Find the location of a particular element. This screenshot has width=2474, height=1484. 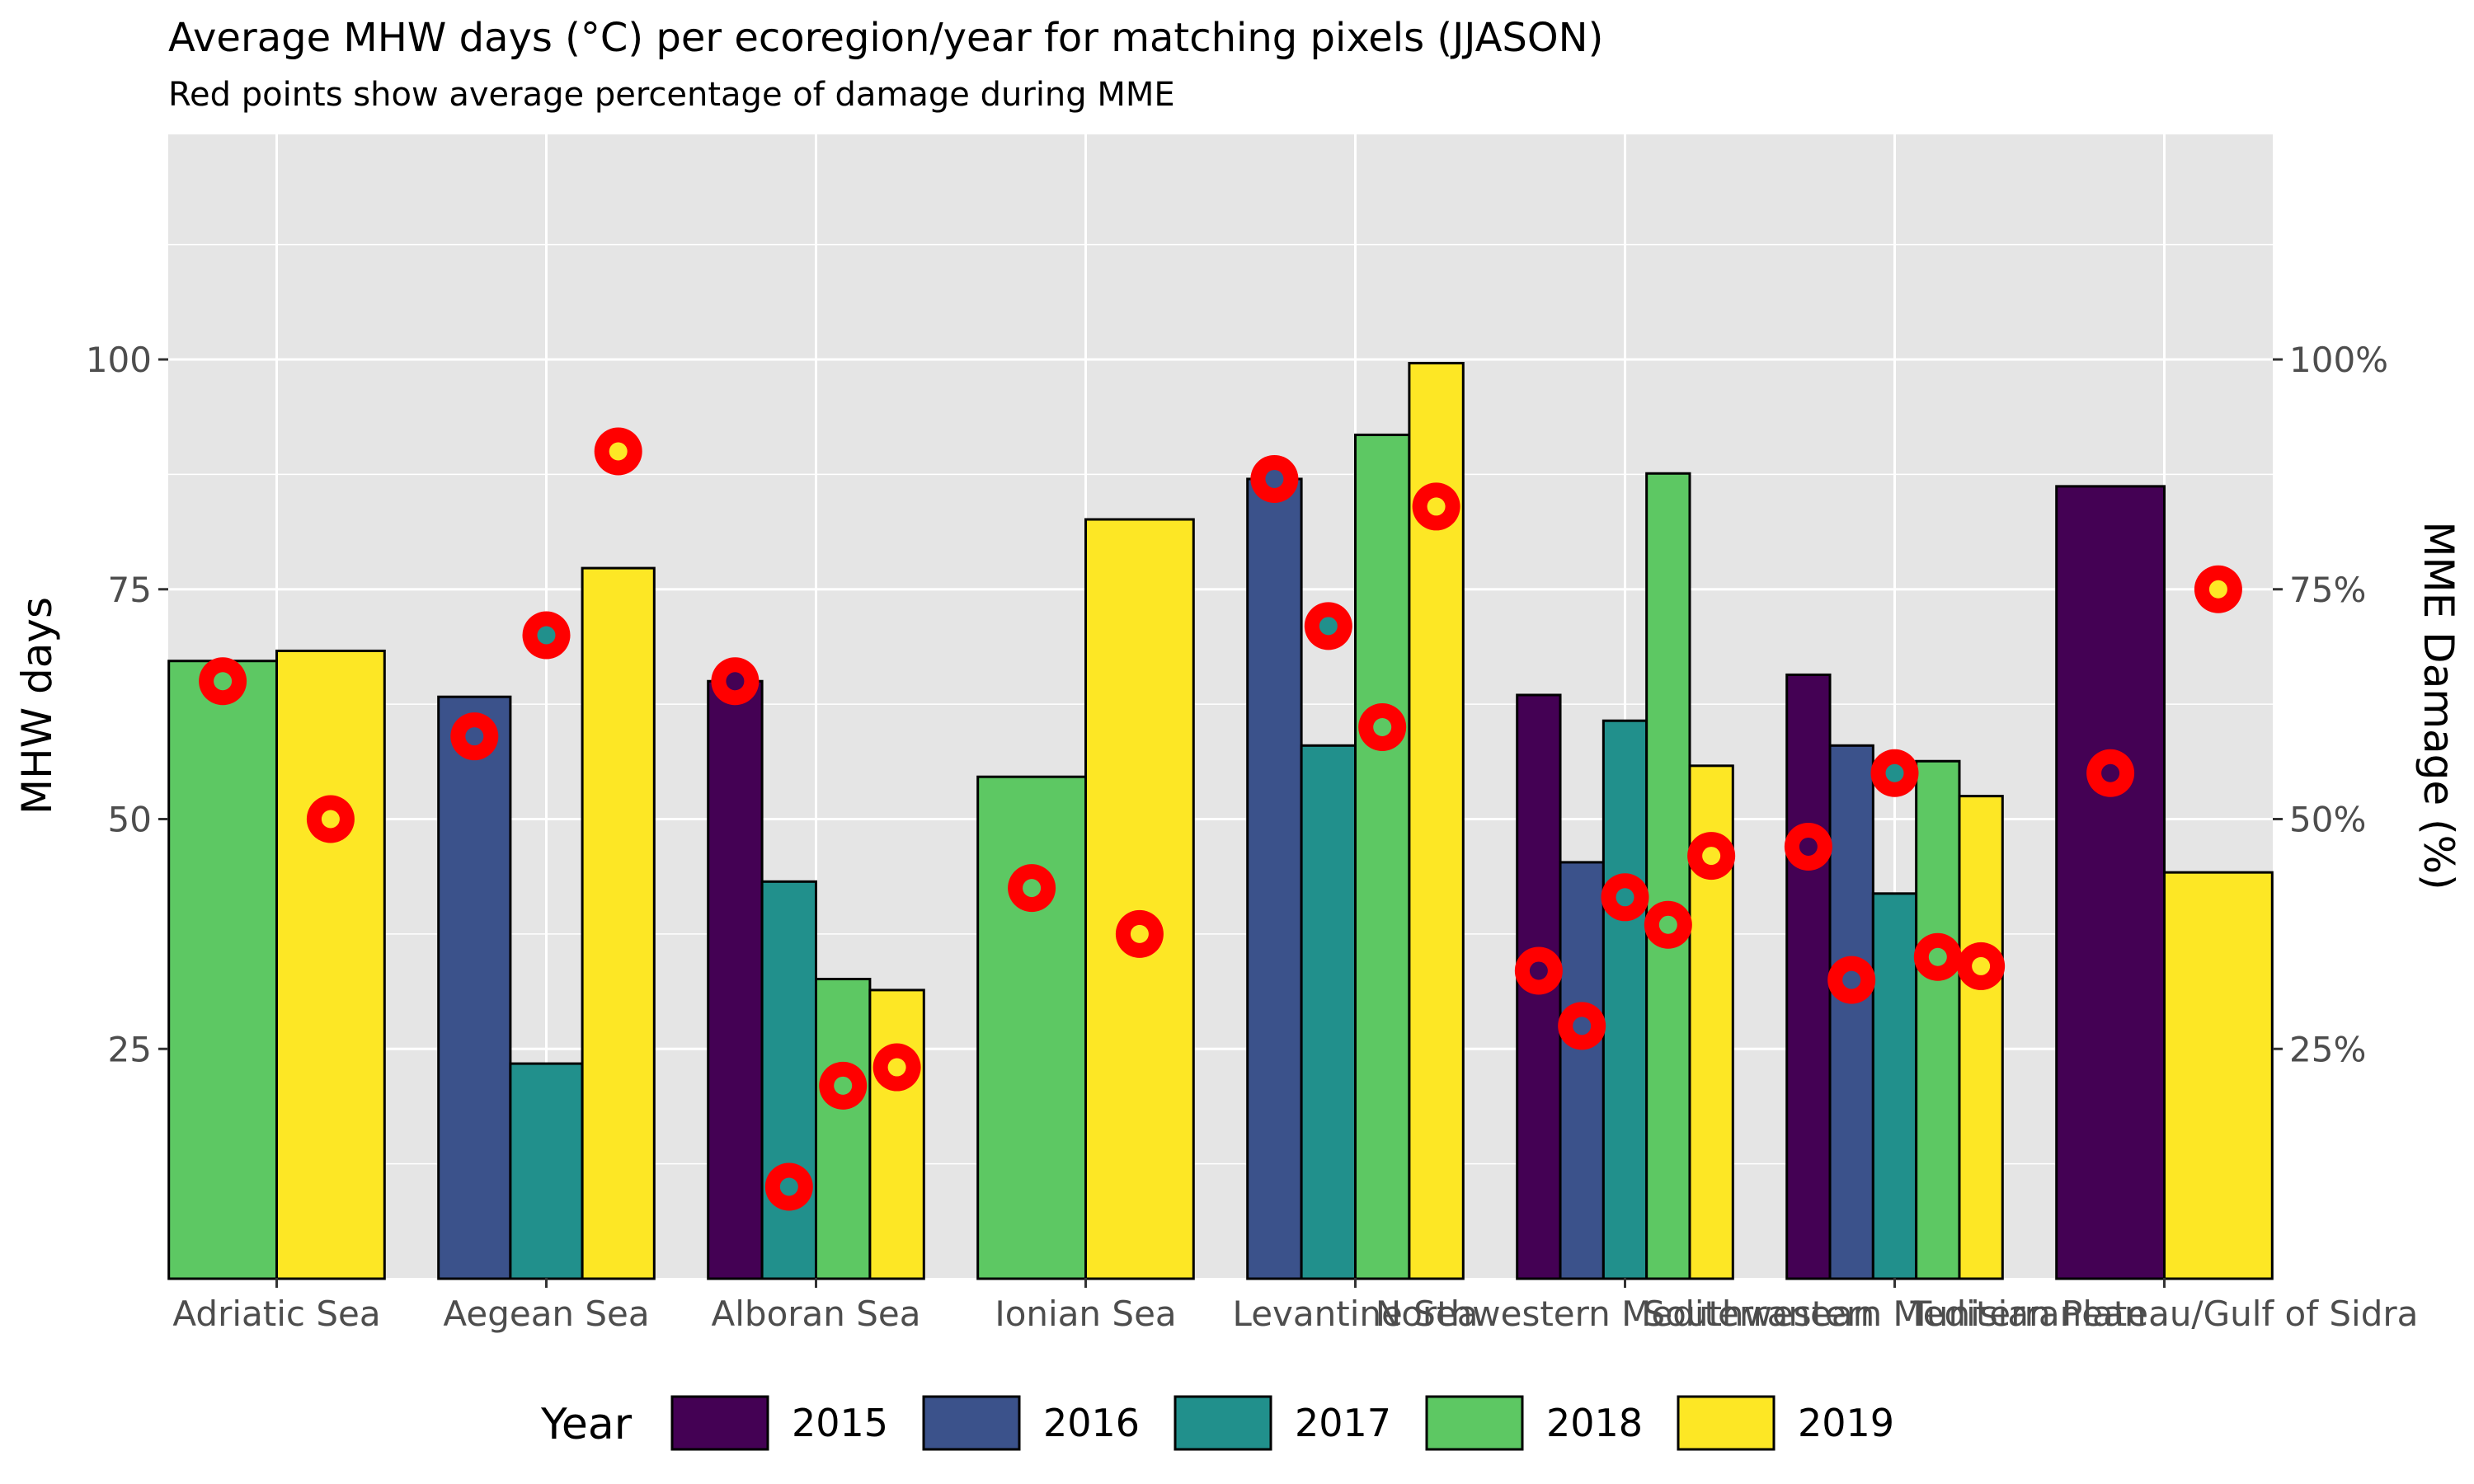

legend-label: 2017 is located at coordinates (1343, 1423).